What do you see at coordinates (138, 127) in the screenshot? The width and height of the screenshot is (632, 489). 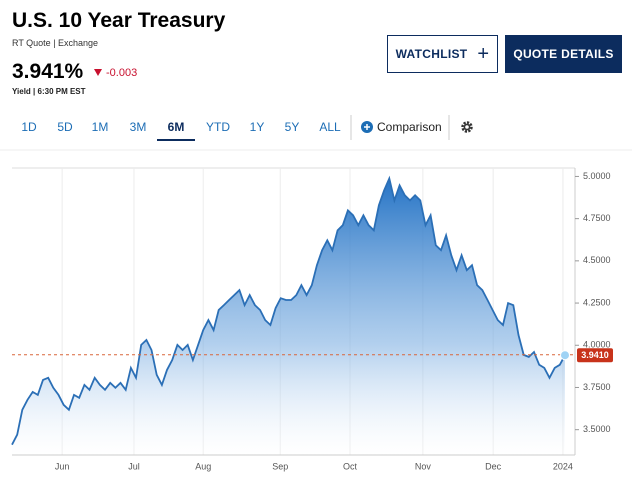 I see `range-tab: 3M` at bounding box center [138, 127].